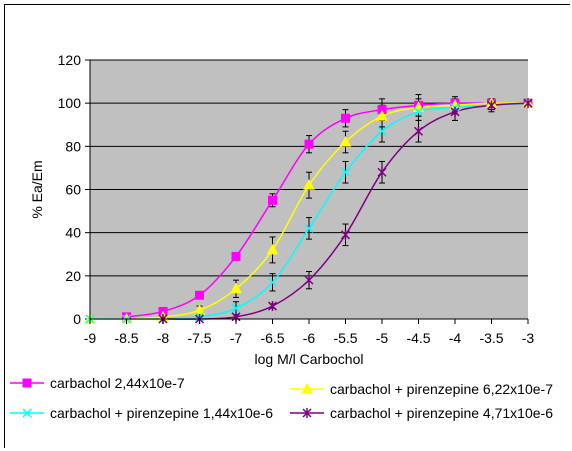 The width and height of the screenshot is (572, 451). Describe the element at coordinates (73, 233) in the screenshot. I see `y-tick-label: 40` at that location.